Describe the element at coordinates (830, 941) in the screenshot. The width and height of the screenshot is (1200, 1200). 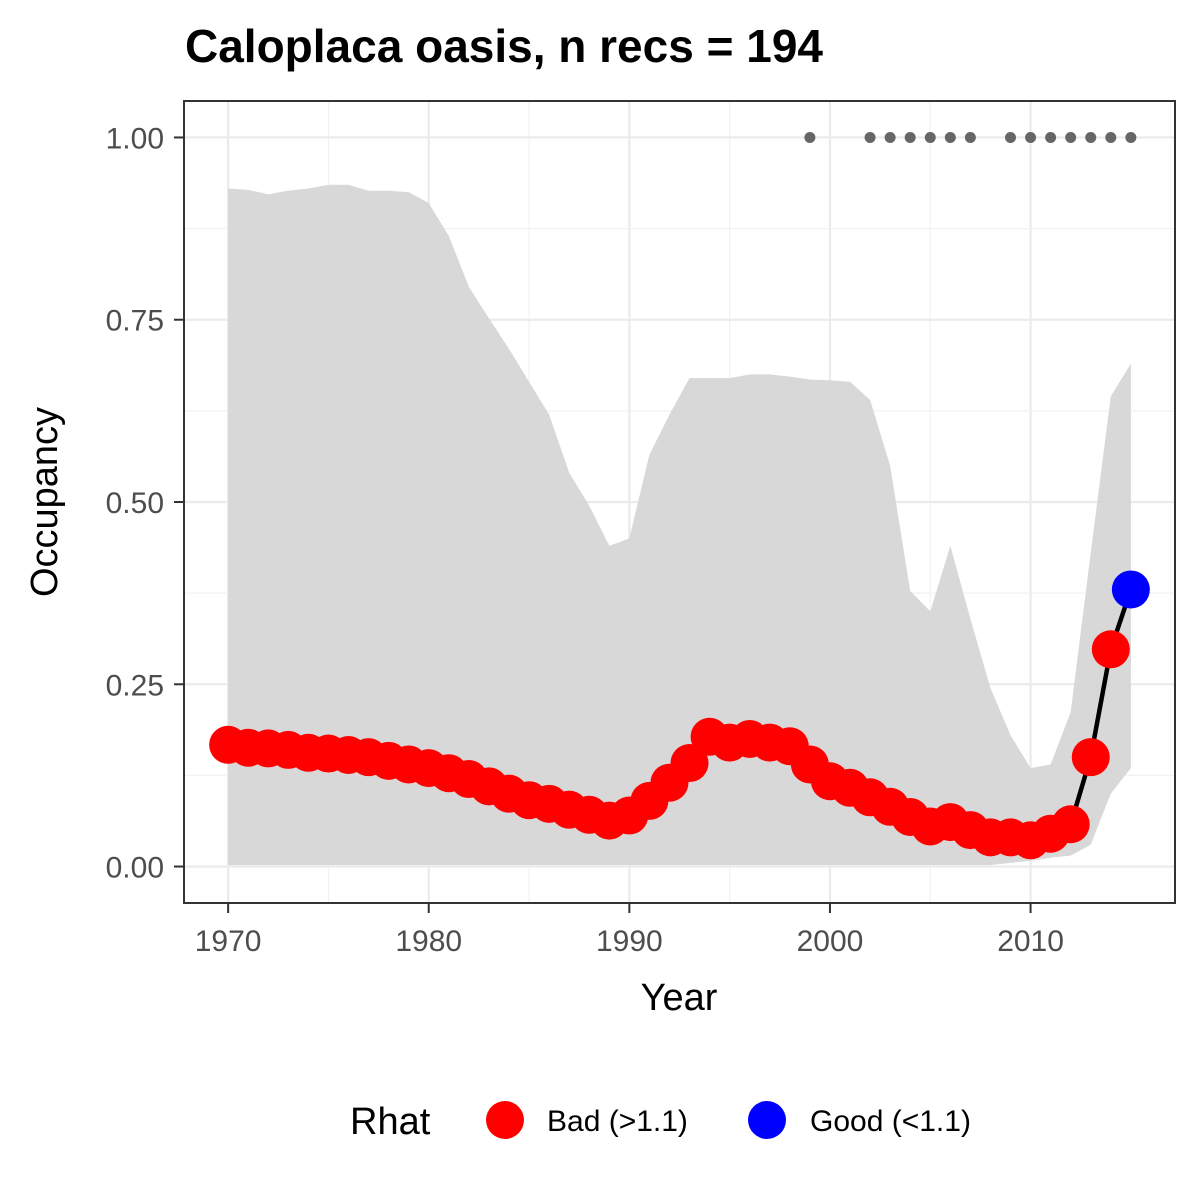
I see `x-tick-label: 2000` at that location.